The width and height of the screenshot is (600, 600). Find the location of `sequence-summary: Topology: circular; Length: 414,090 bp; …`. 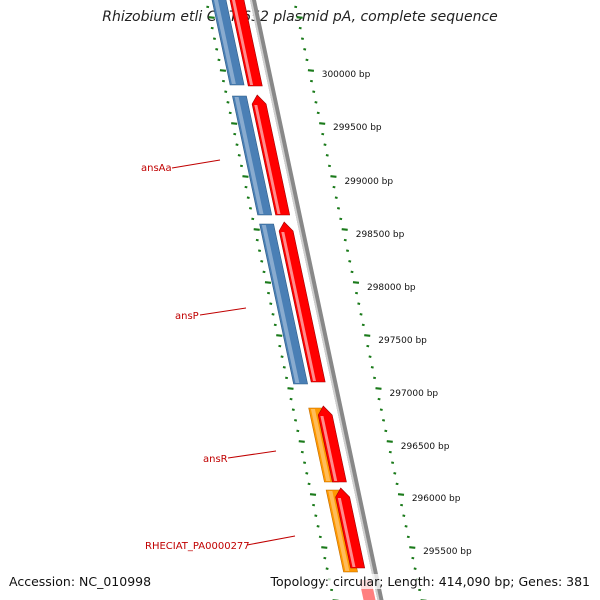

sequence-summary: Topology: circular; Length: 414,090 bp; … is located at coordinates (430, 581).